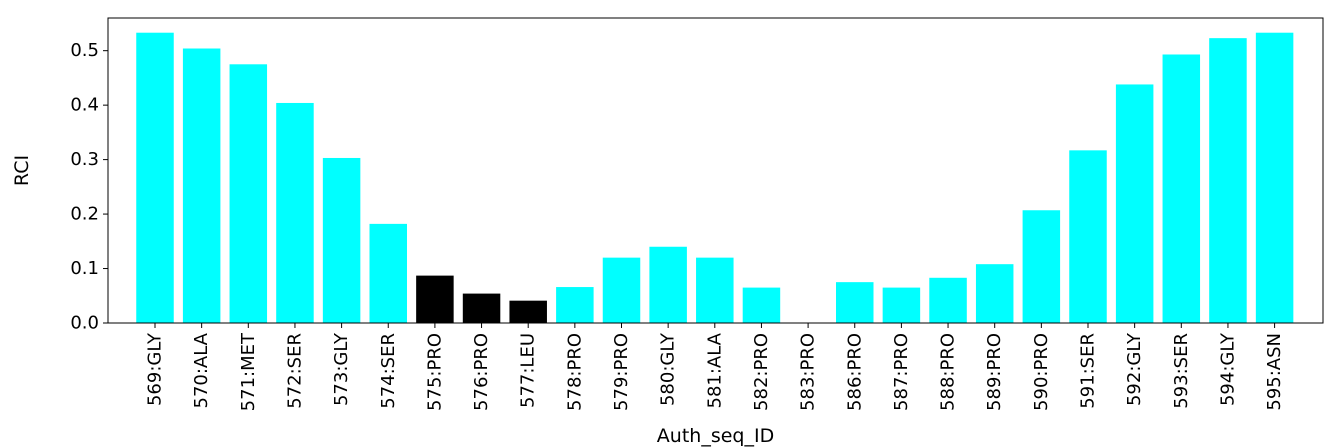 Image resolution: width=1339 pixels, height=448 pixels. I want to click on x-tick-label: 570:ALA, so click(201, 370).